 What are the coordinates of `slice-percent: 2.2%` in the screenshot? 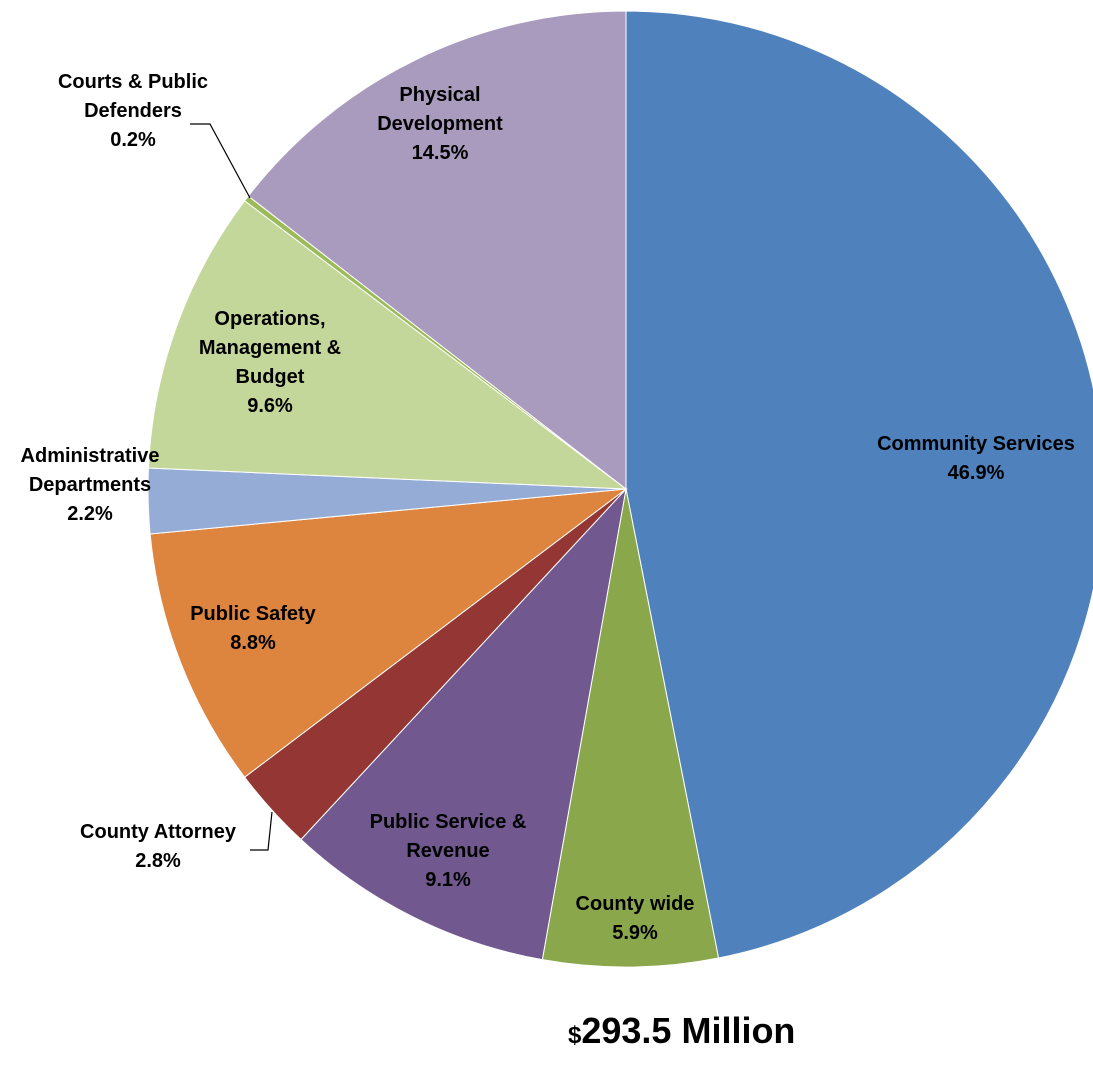 It's located at (90, 514).